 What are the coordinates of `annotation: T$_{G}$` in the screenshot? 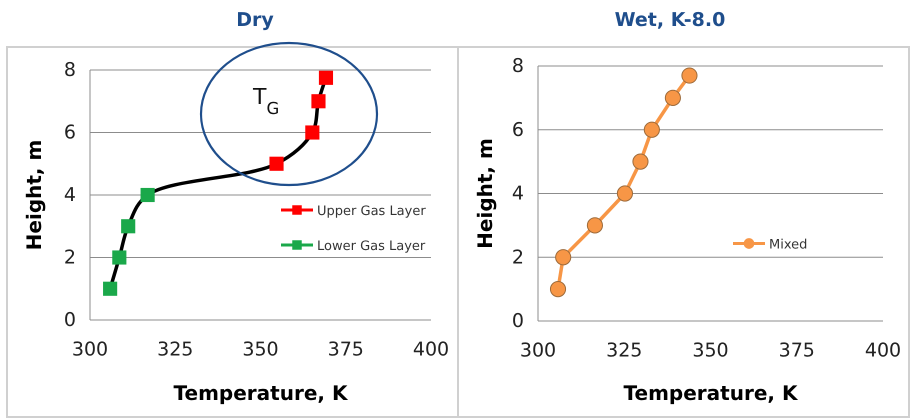 It's located at (266, 101).